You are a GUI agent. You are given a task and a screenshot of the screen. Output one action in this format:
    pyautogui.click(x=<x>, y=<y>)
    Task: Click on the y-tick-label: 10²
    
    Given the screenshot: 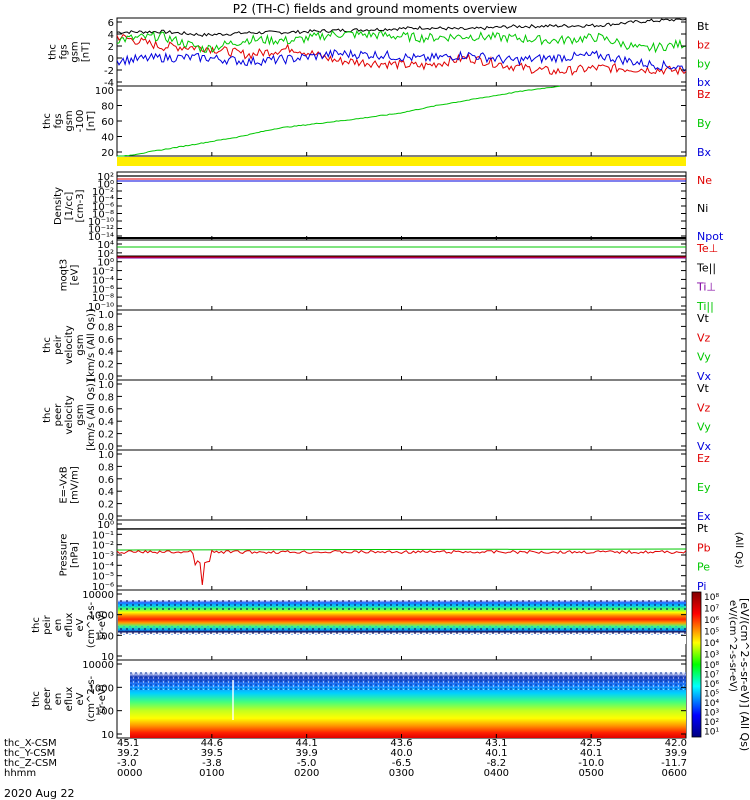 What is the action you would take?
    pyautogui.click(x=105, y=254)
    